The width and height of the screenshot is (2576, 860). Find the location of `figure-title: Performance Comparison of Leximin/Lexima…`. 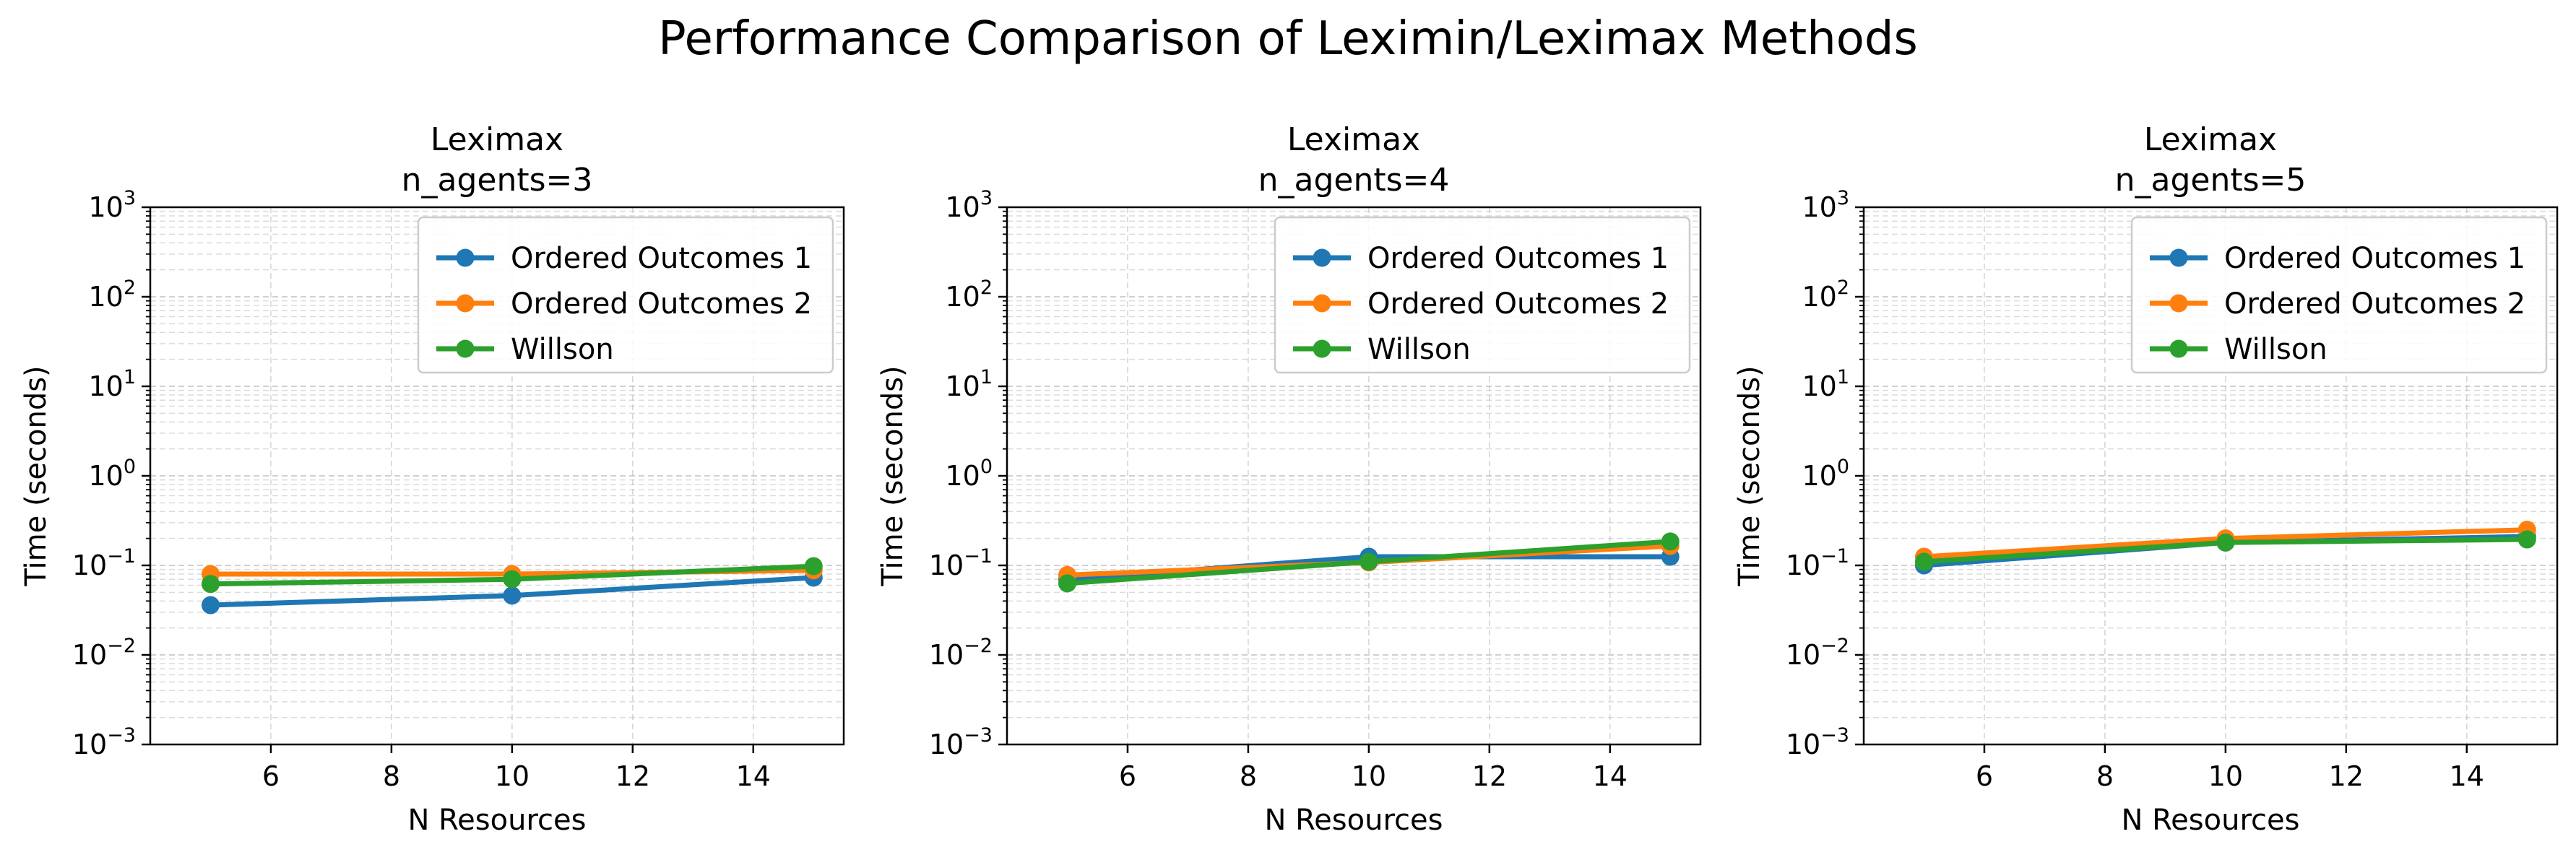

figure-title: Performance Comparison of Leximin/Lexima… is located at coordinates (1288, 39).